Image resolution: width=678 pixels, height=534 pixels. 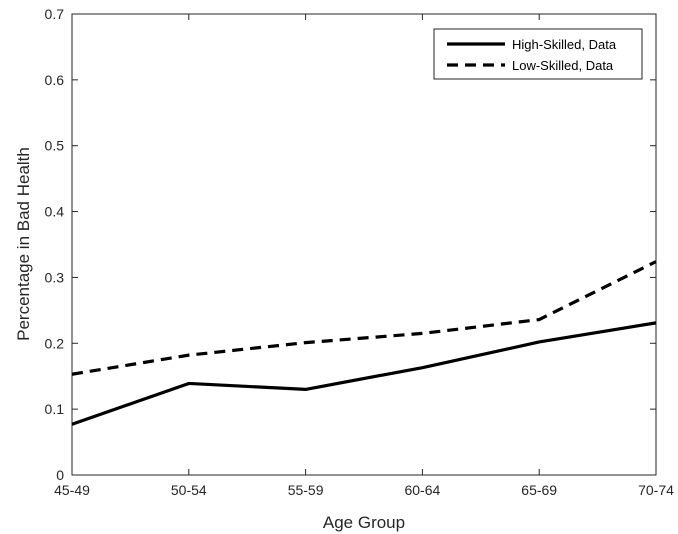 What do you see at coordinates (55, 80) in the screenshot?
I see `y-tick-label: 0.6` at bounding box center [55, 80].